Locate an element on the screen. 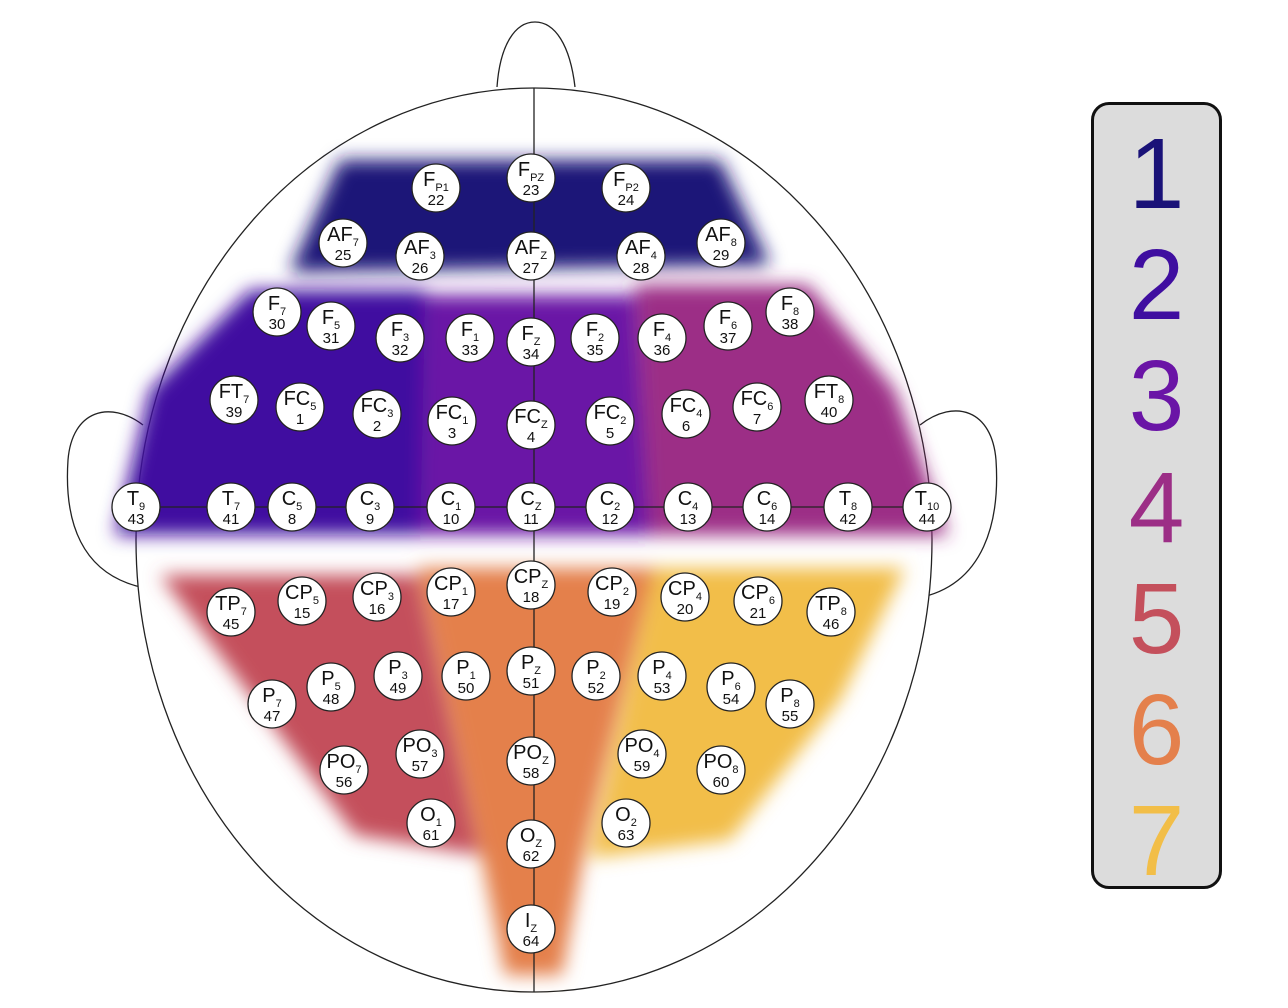 The width and height of the screenshot is (1288, 1008). electrode-number: 29 is located at coordinates (721, 255).